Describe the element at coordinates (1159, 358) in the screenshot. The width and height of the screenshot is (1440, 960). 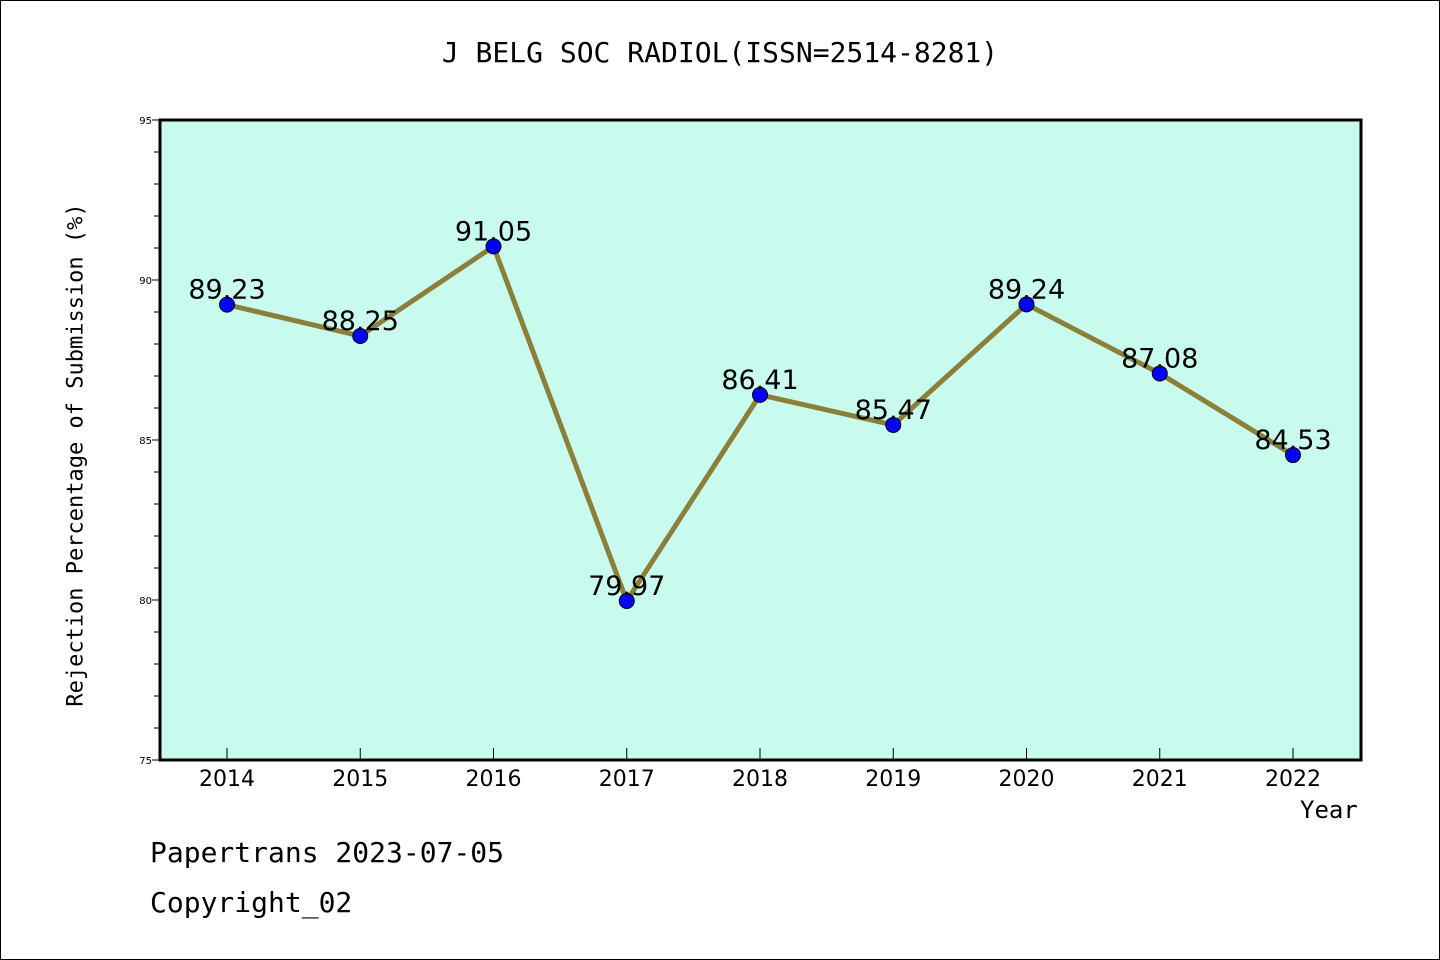
I see `data-label: 87.08` at that location.